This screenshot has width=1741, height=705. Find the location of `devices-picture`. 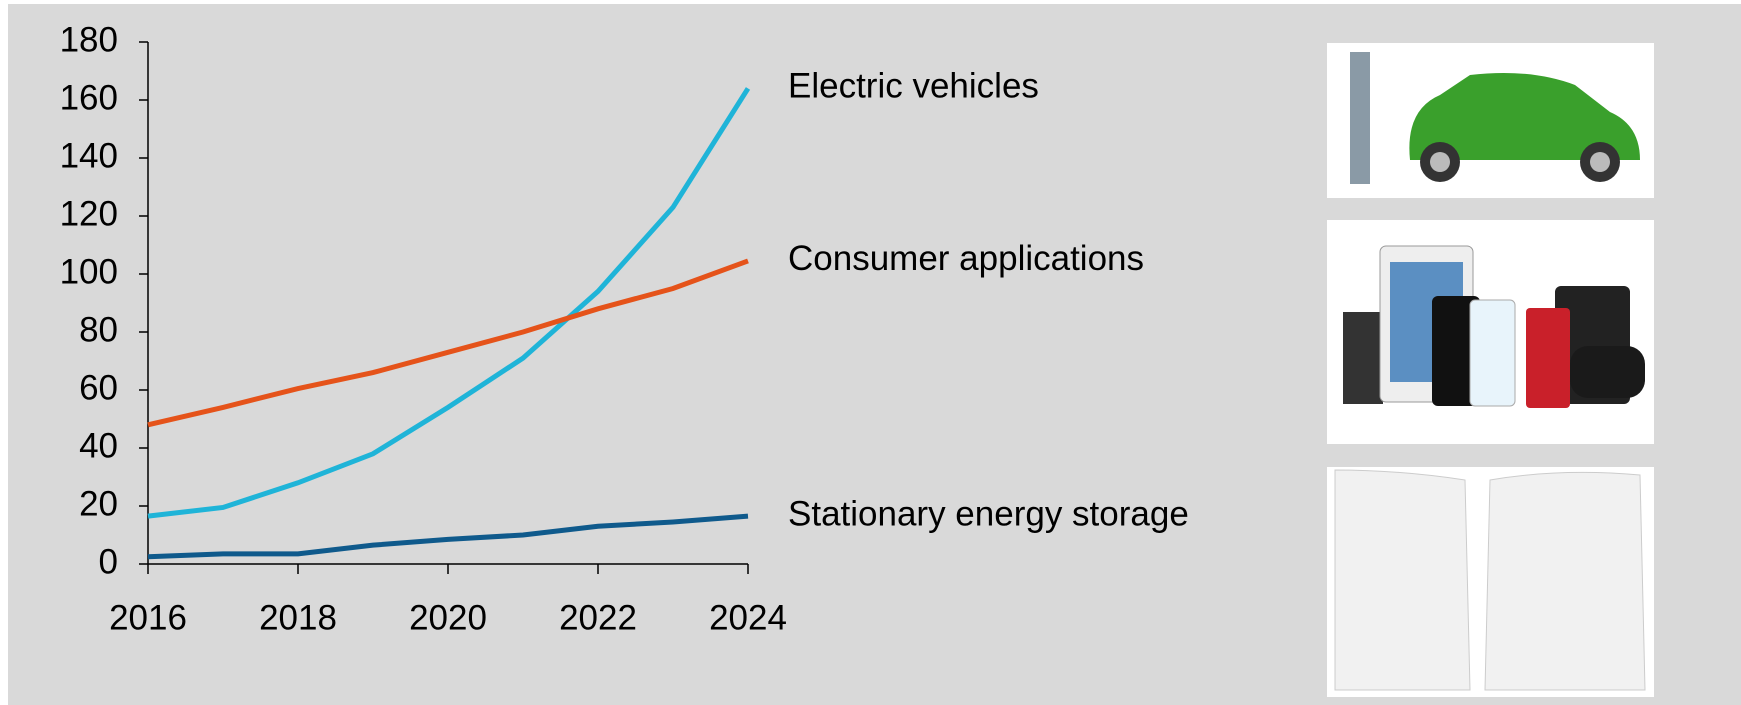

devices-picture is located at coordinates (1490, 332).